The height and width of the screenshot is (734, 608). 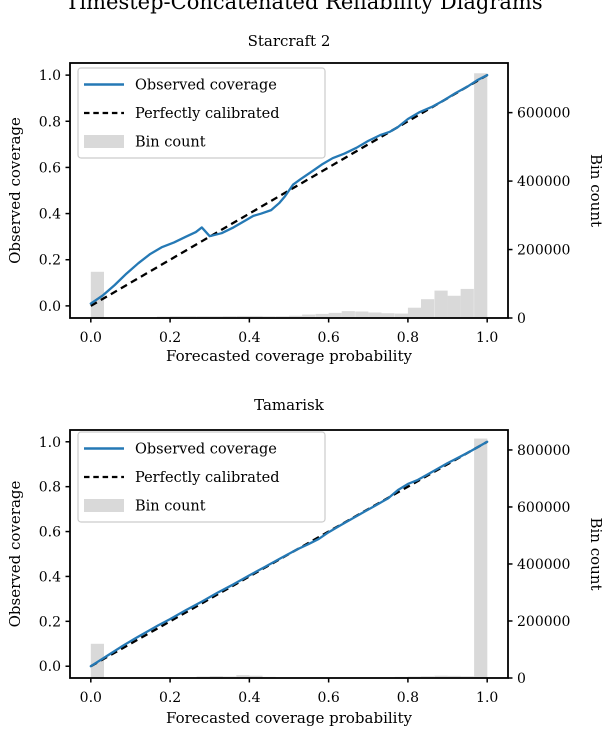 I want to click on subplot-title: Tamarisk, so click(x=289, y=405).